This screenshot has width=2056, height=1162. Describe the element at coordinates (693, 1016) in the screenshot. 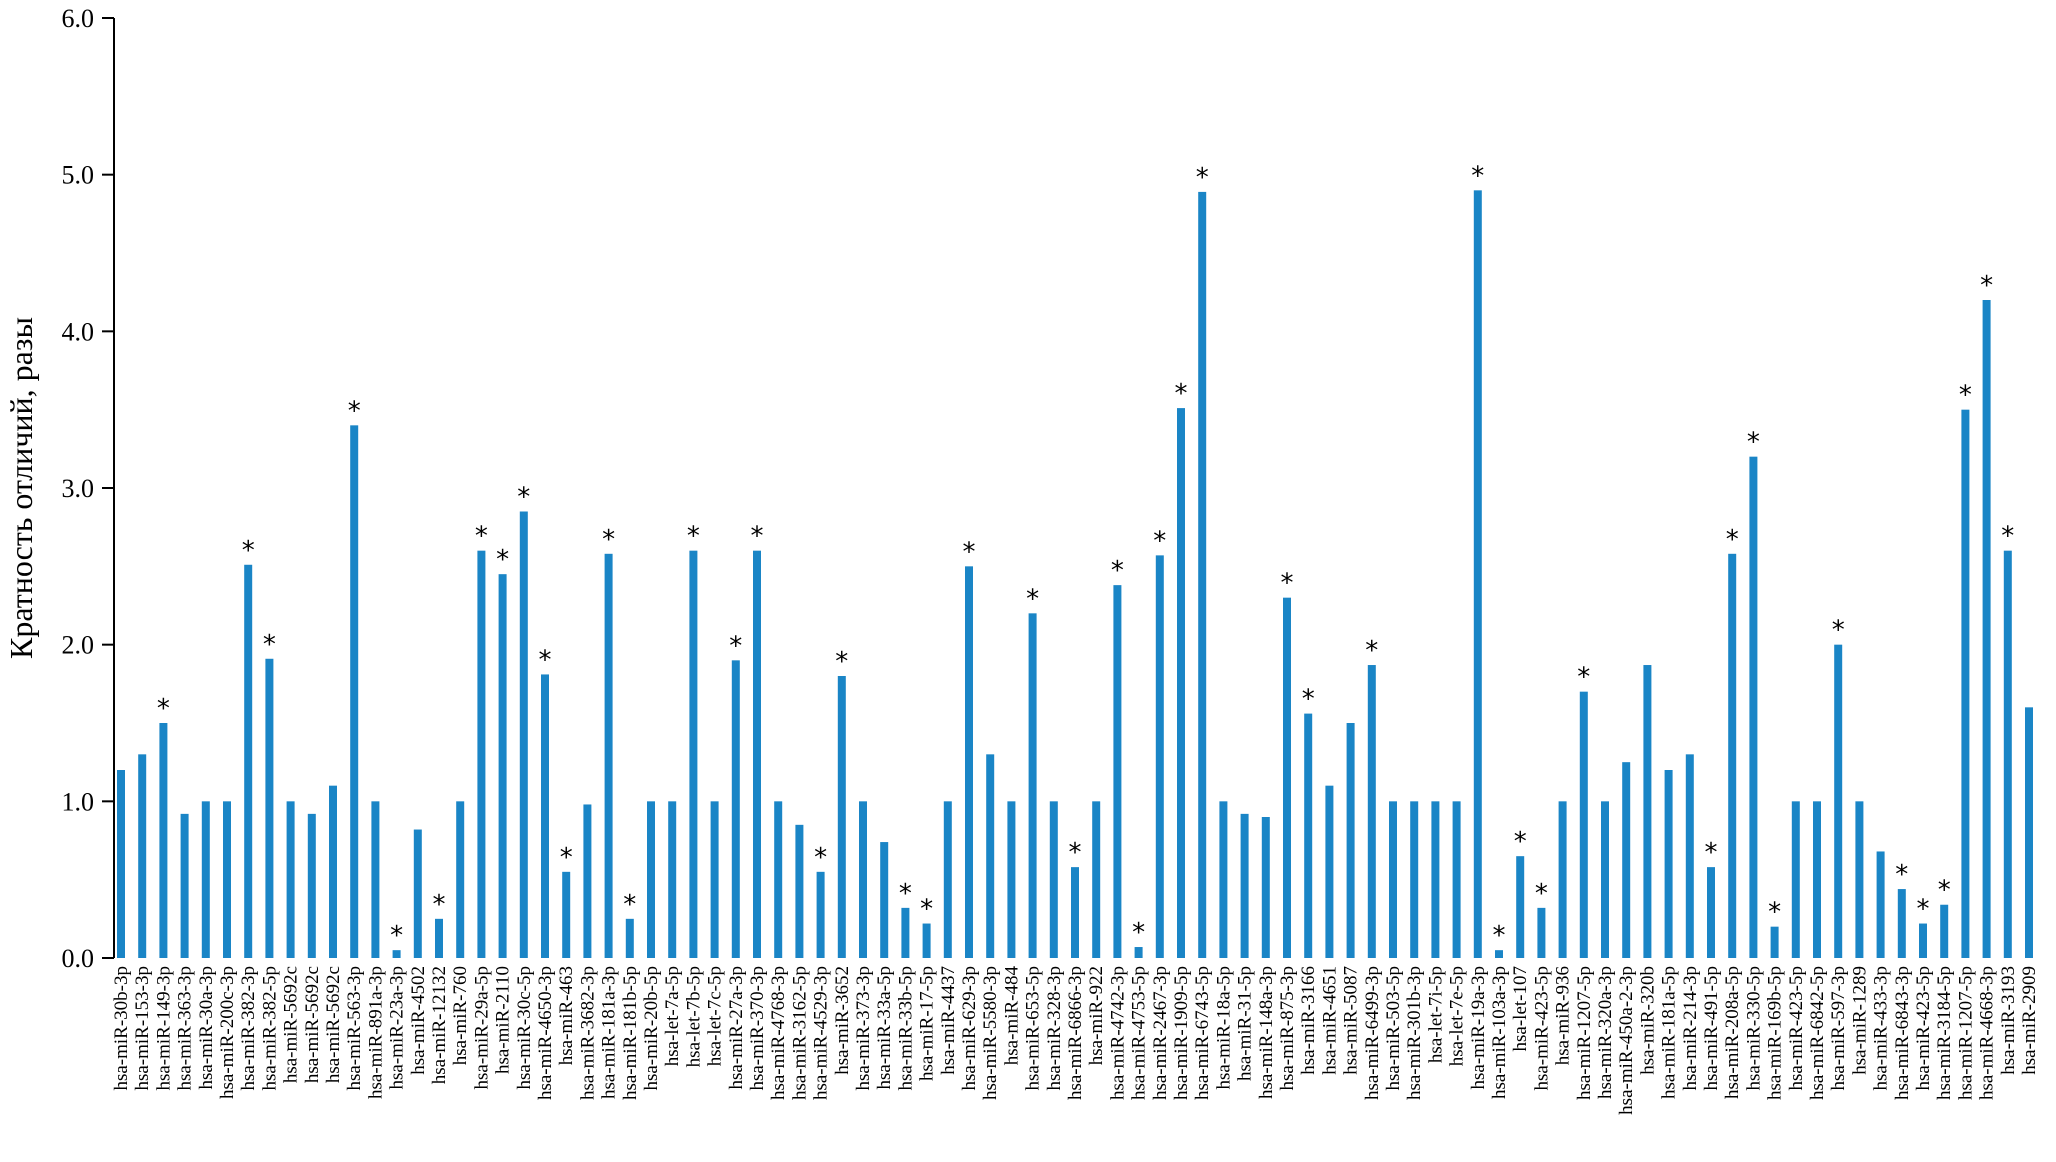

I see `category-label: hsa-let-7b-5p` at that location.